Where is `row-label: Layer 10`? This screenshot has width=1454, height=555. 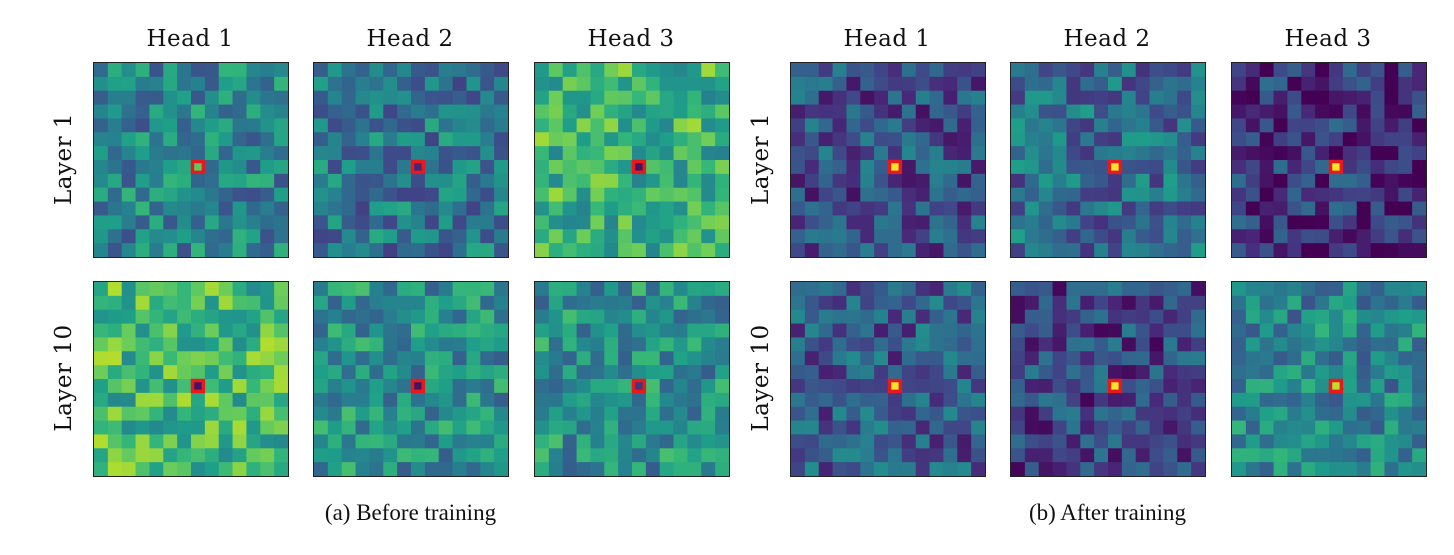
row-label: Layer 10 is located at coordinates (64, 378).